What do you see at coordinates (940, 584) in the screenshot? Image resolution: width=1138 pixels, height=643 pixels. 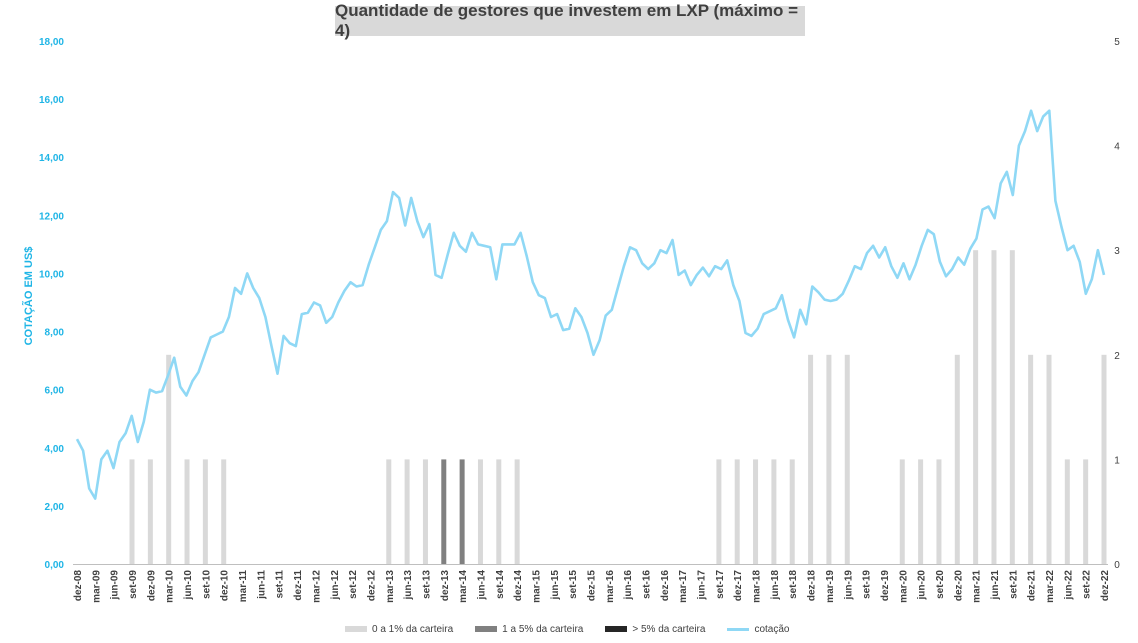 I see `x-tick-label: set-20` at bounding box center [940, 584].